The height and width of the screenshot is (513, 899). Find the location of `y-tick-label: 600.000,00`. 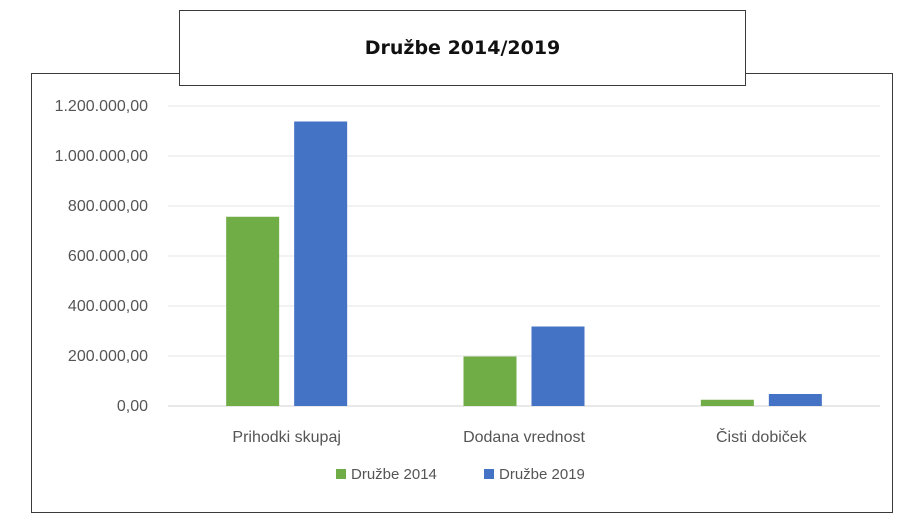

y-tick-label: 600.000,00 is located at coordinates (108, 256).